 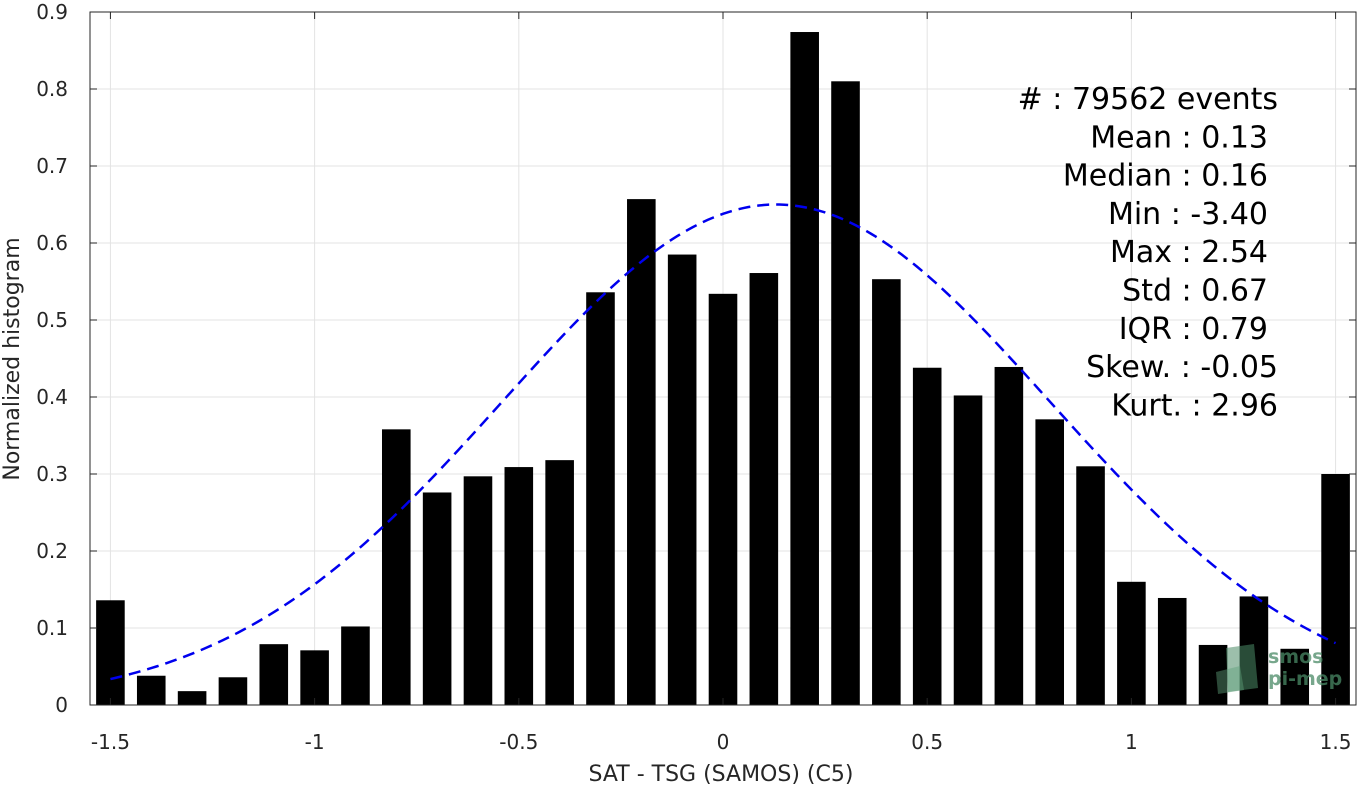 I want to click on x-tick-label: 1, so click(x=1131, y=742).